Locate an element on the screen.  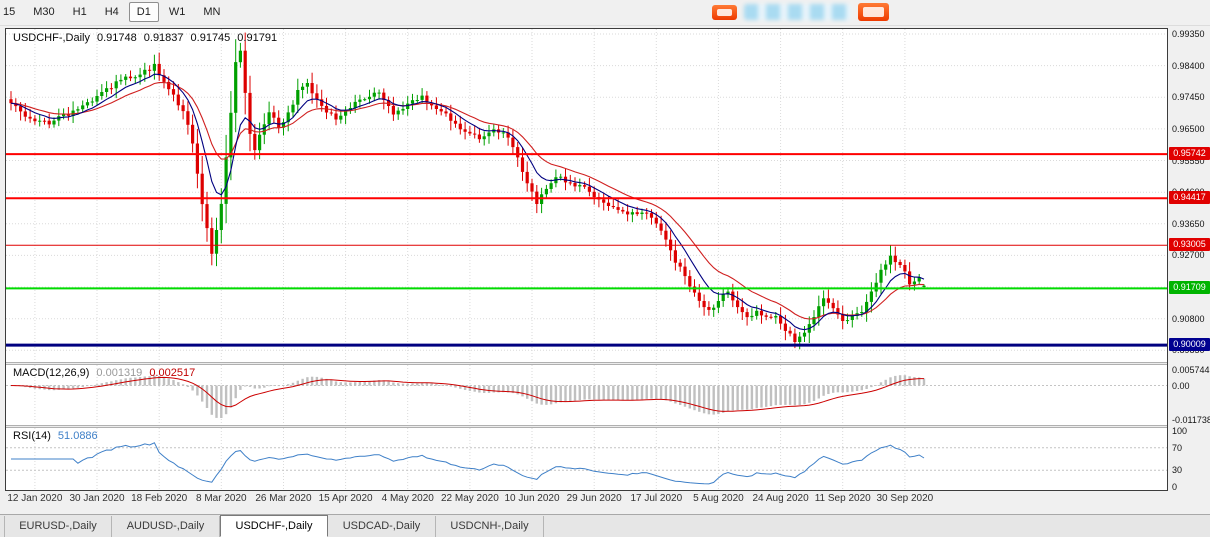
chart-tab-usdcnh: USDCNH-,Daily is located at coordinates (490, 526).